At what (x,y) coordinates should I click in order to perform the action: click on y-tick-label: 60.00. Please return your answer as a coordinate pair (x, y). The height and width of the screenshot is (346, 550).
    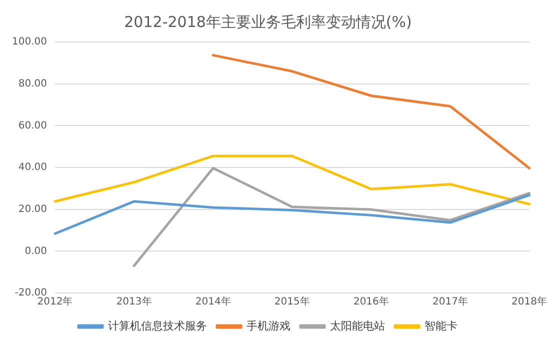
    Looking at the image, I should click on (32, 126).